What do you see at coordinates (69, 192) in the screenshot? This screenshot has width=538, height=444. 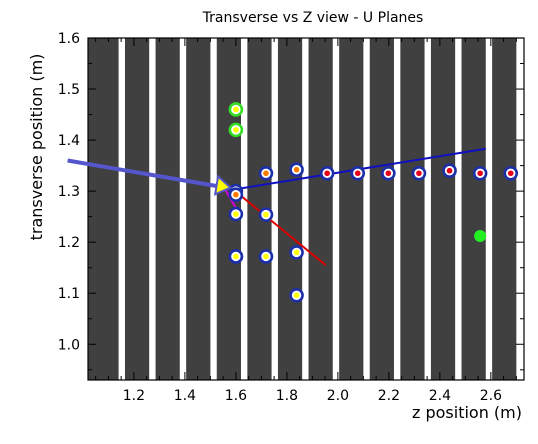 I see `y-tick-label: 1.3` at bounding box center [69, 192].